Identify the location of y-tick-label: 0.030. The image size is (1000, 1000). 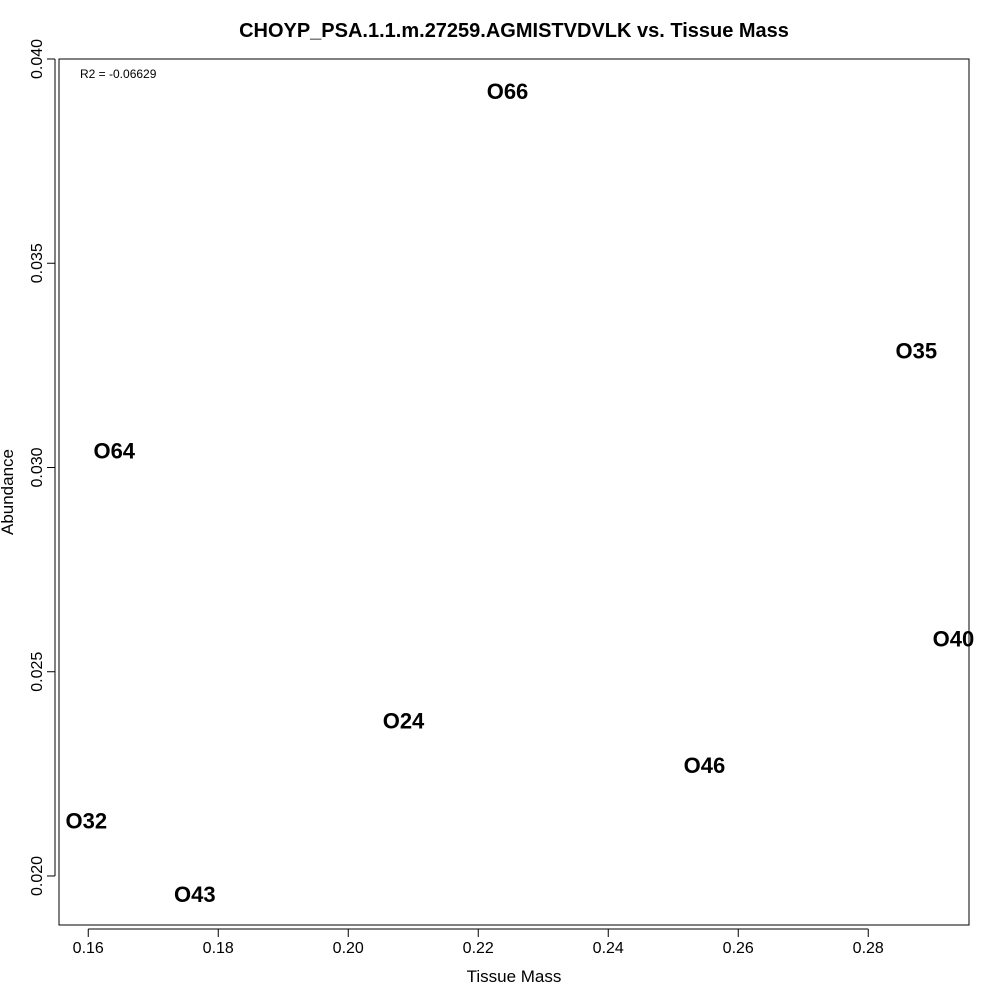
(37, 467).